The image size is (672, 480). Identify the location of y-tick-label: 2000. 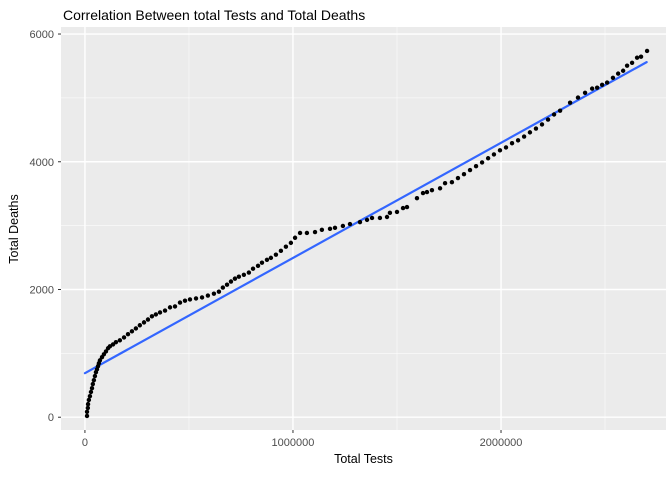
(42, 290).